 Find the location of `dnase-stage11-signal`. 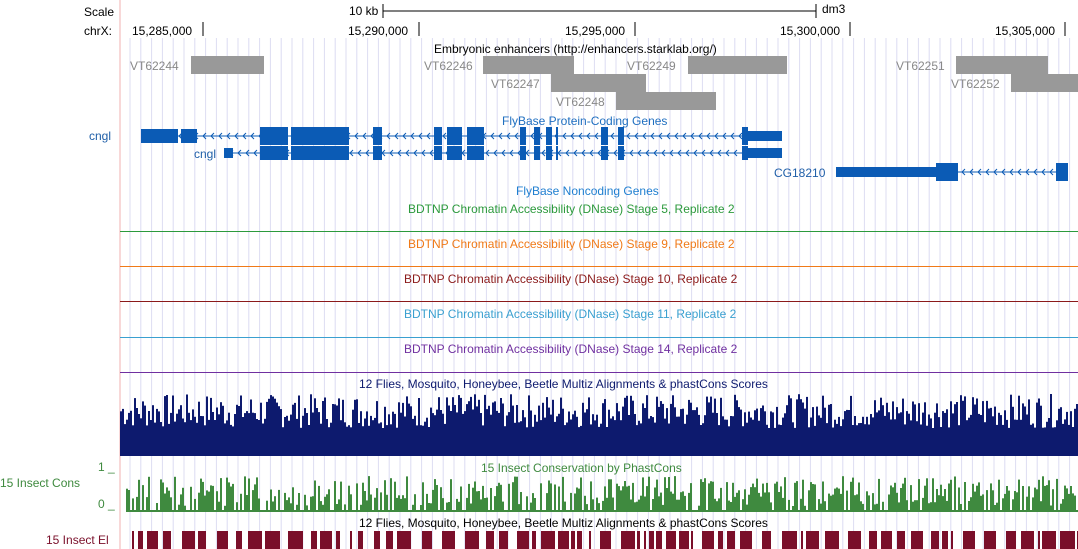

dnase-stage11-signal is located at coordinates (599, 337).